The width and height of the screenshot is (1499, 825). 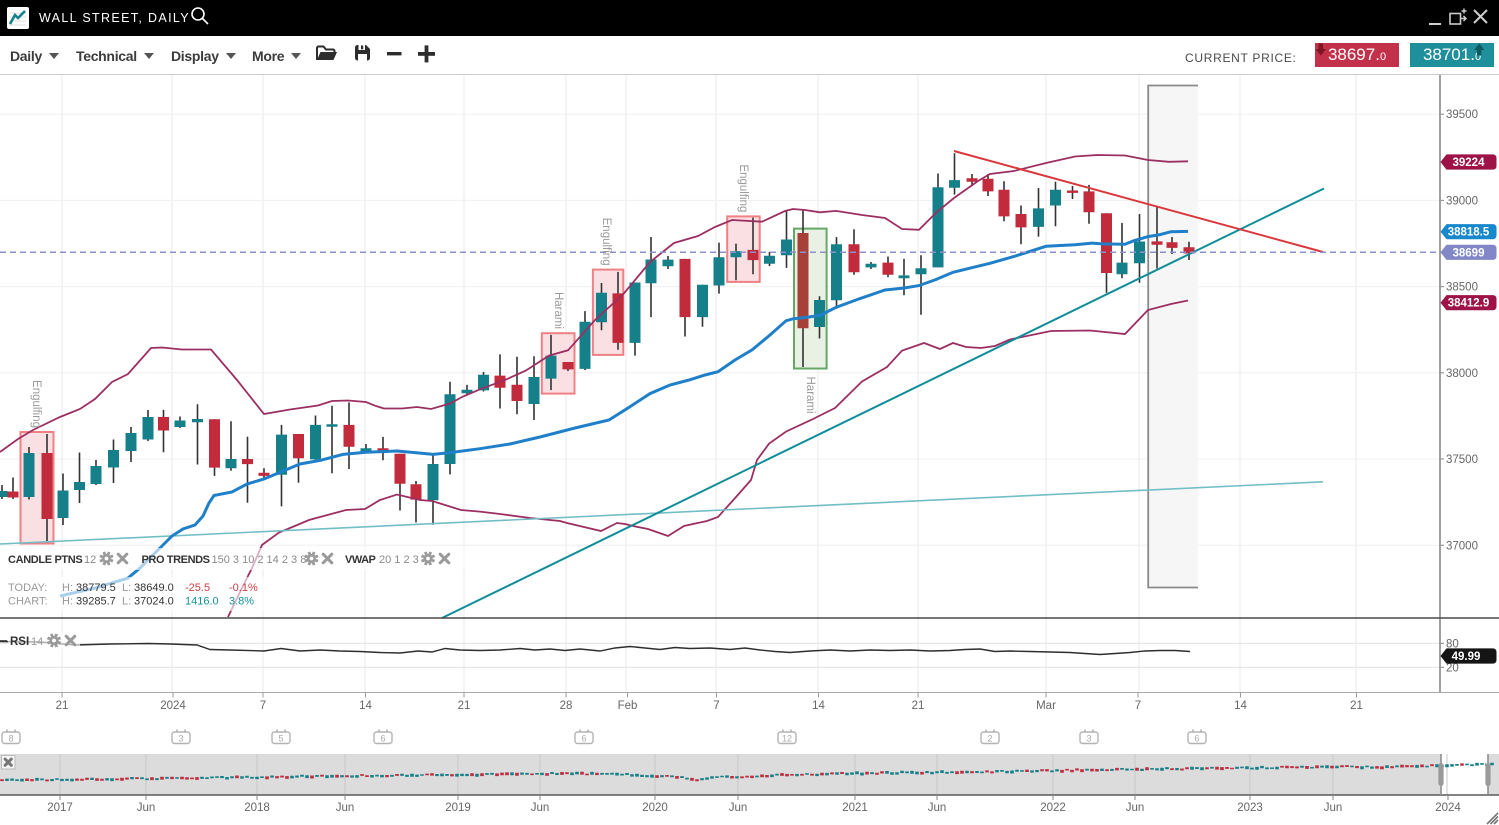 I want to click on svg-text: 2022, so click(x=1053, y=808).